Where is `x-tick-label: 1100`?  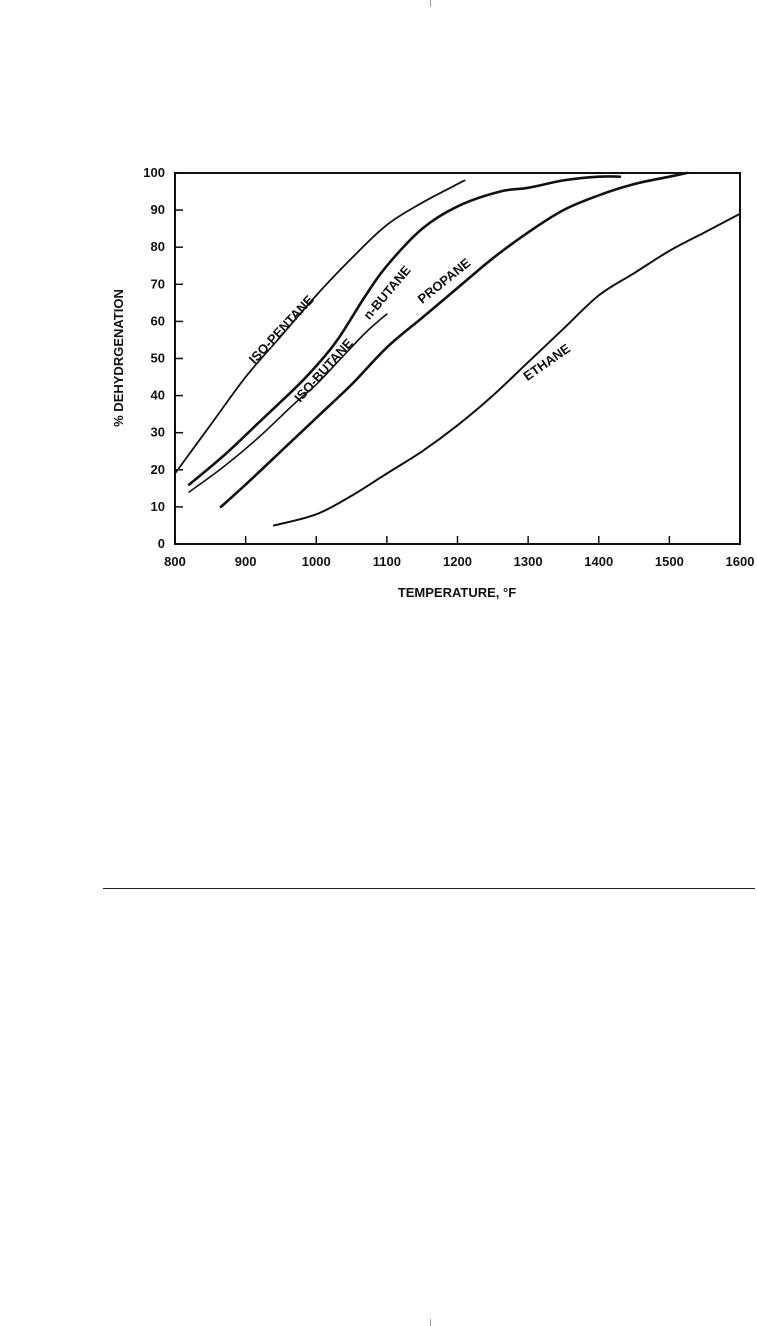 x-tick-label: 1100 is located at coordinates (387, 561).